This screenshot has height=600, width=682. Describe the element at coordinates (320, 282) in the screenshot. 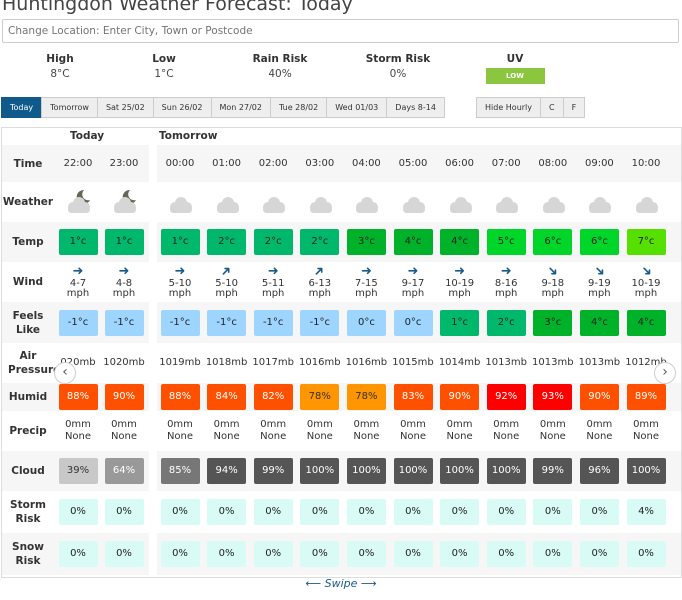

I see `wind-cell: ➜ 6-13 mph` at that location.